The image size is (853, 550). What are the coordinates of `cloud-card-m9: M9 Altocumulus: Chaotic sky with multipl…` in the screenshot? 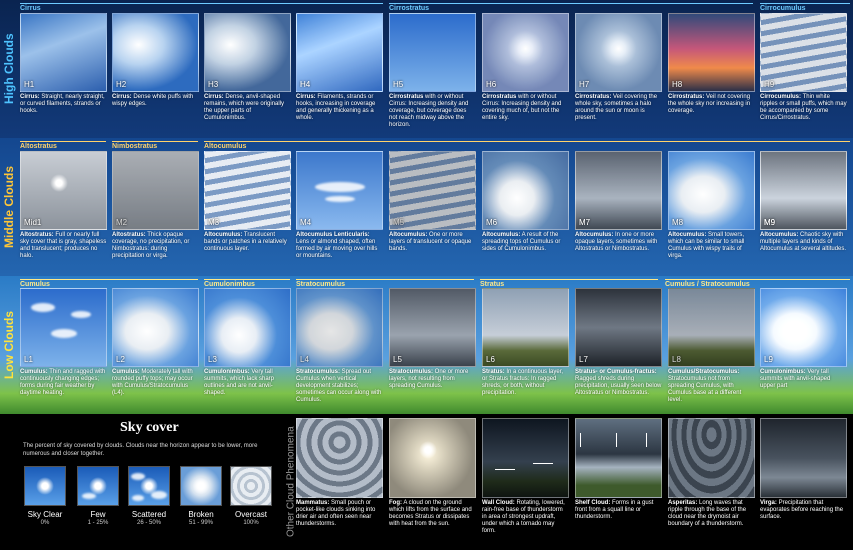 It's located at (803, 202).